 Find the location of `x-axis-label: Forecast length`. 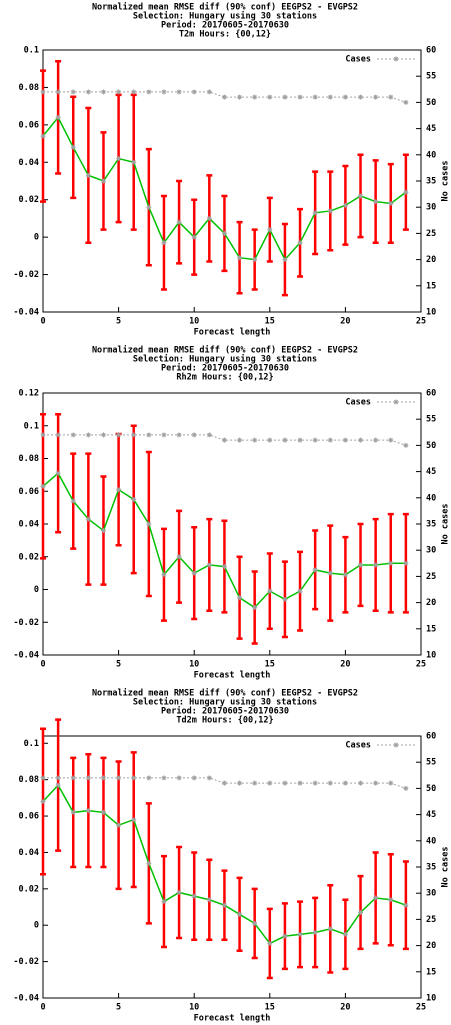

x-axis-label: Forecast length is located at coordinates (232, 676).